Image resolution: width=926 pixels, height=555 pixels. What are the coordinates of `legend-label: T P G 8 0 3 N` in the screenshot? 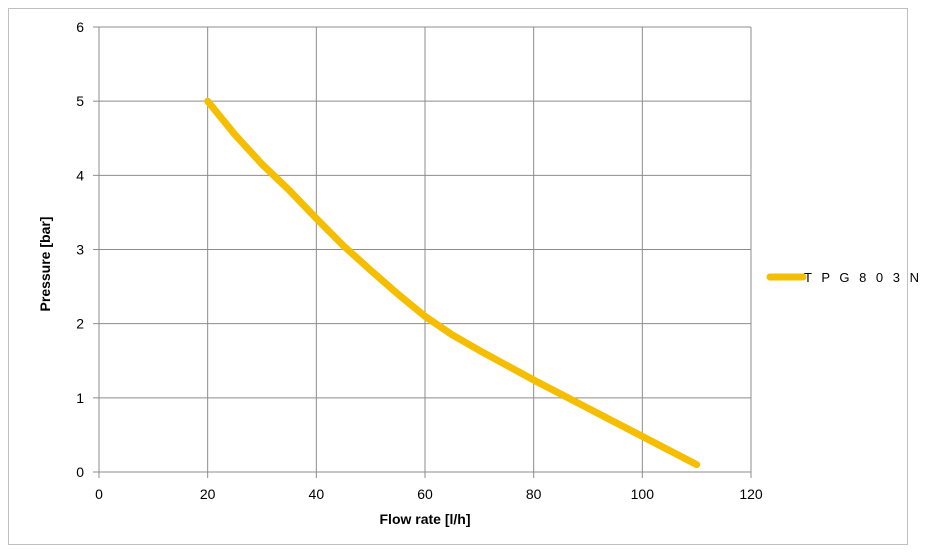 It's located at (863, 277).